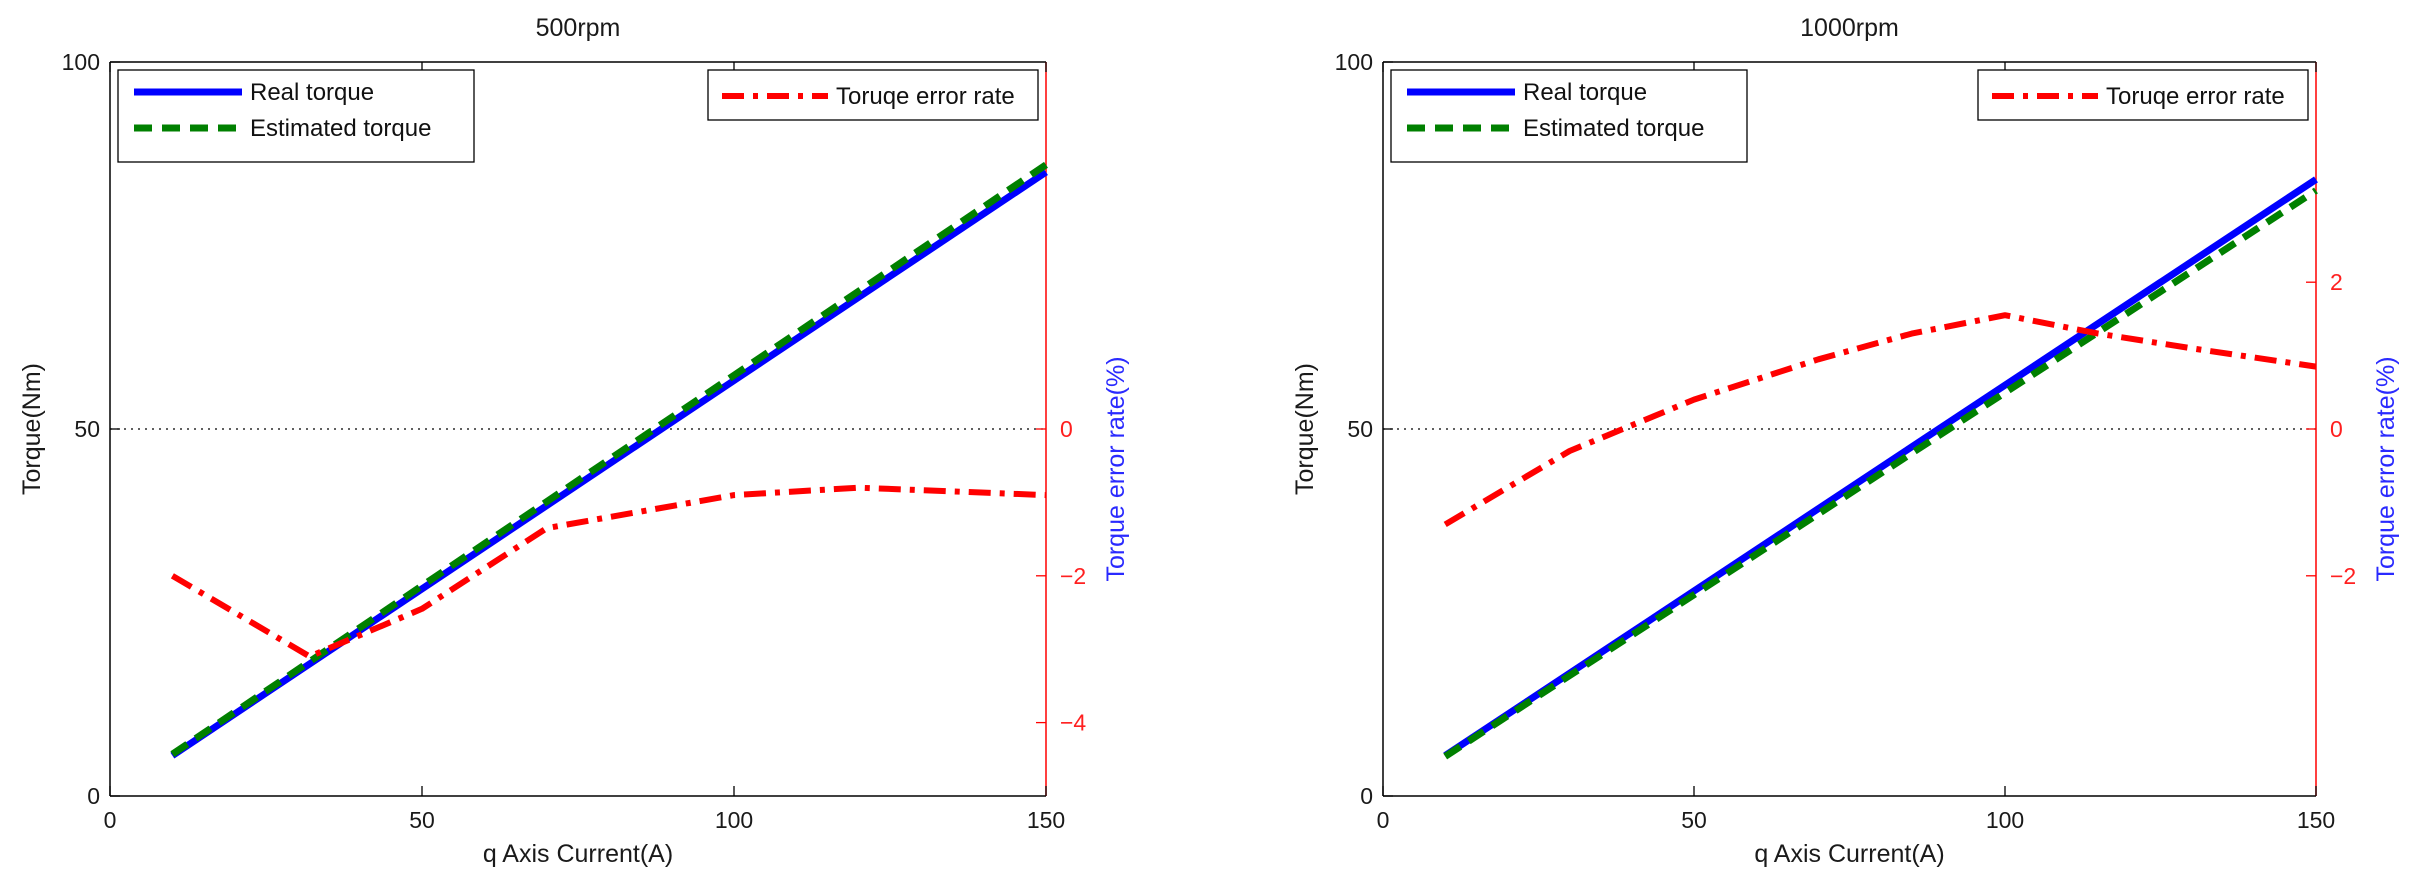 This screenshot has height=884, width=2409. Describe the element at coordinates (1073, 723) in the screenshot. I see `y-right-tick-label: −4` at that location.